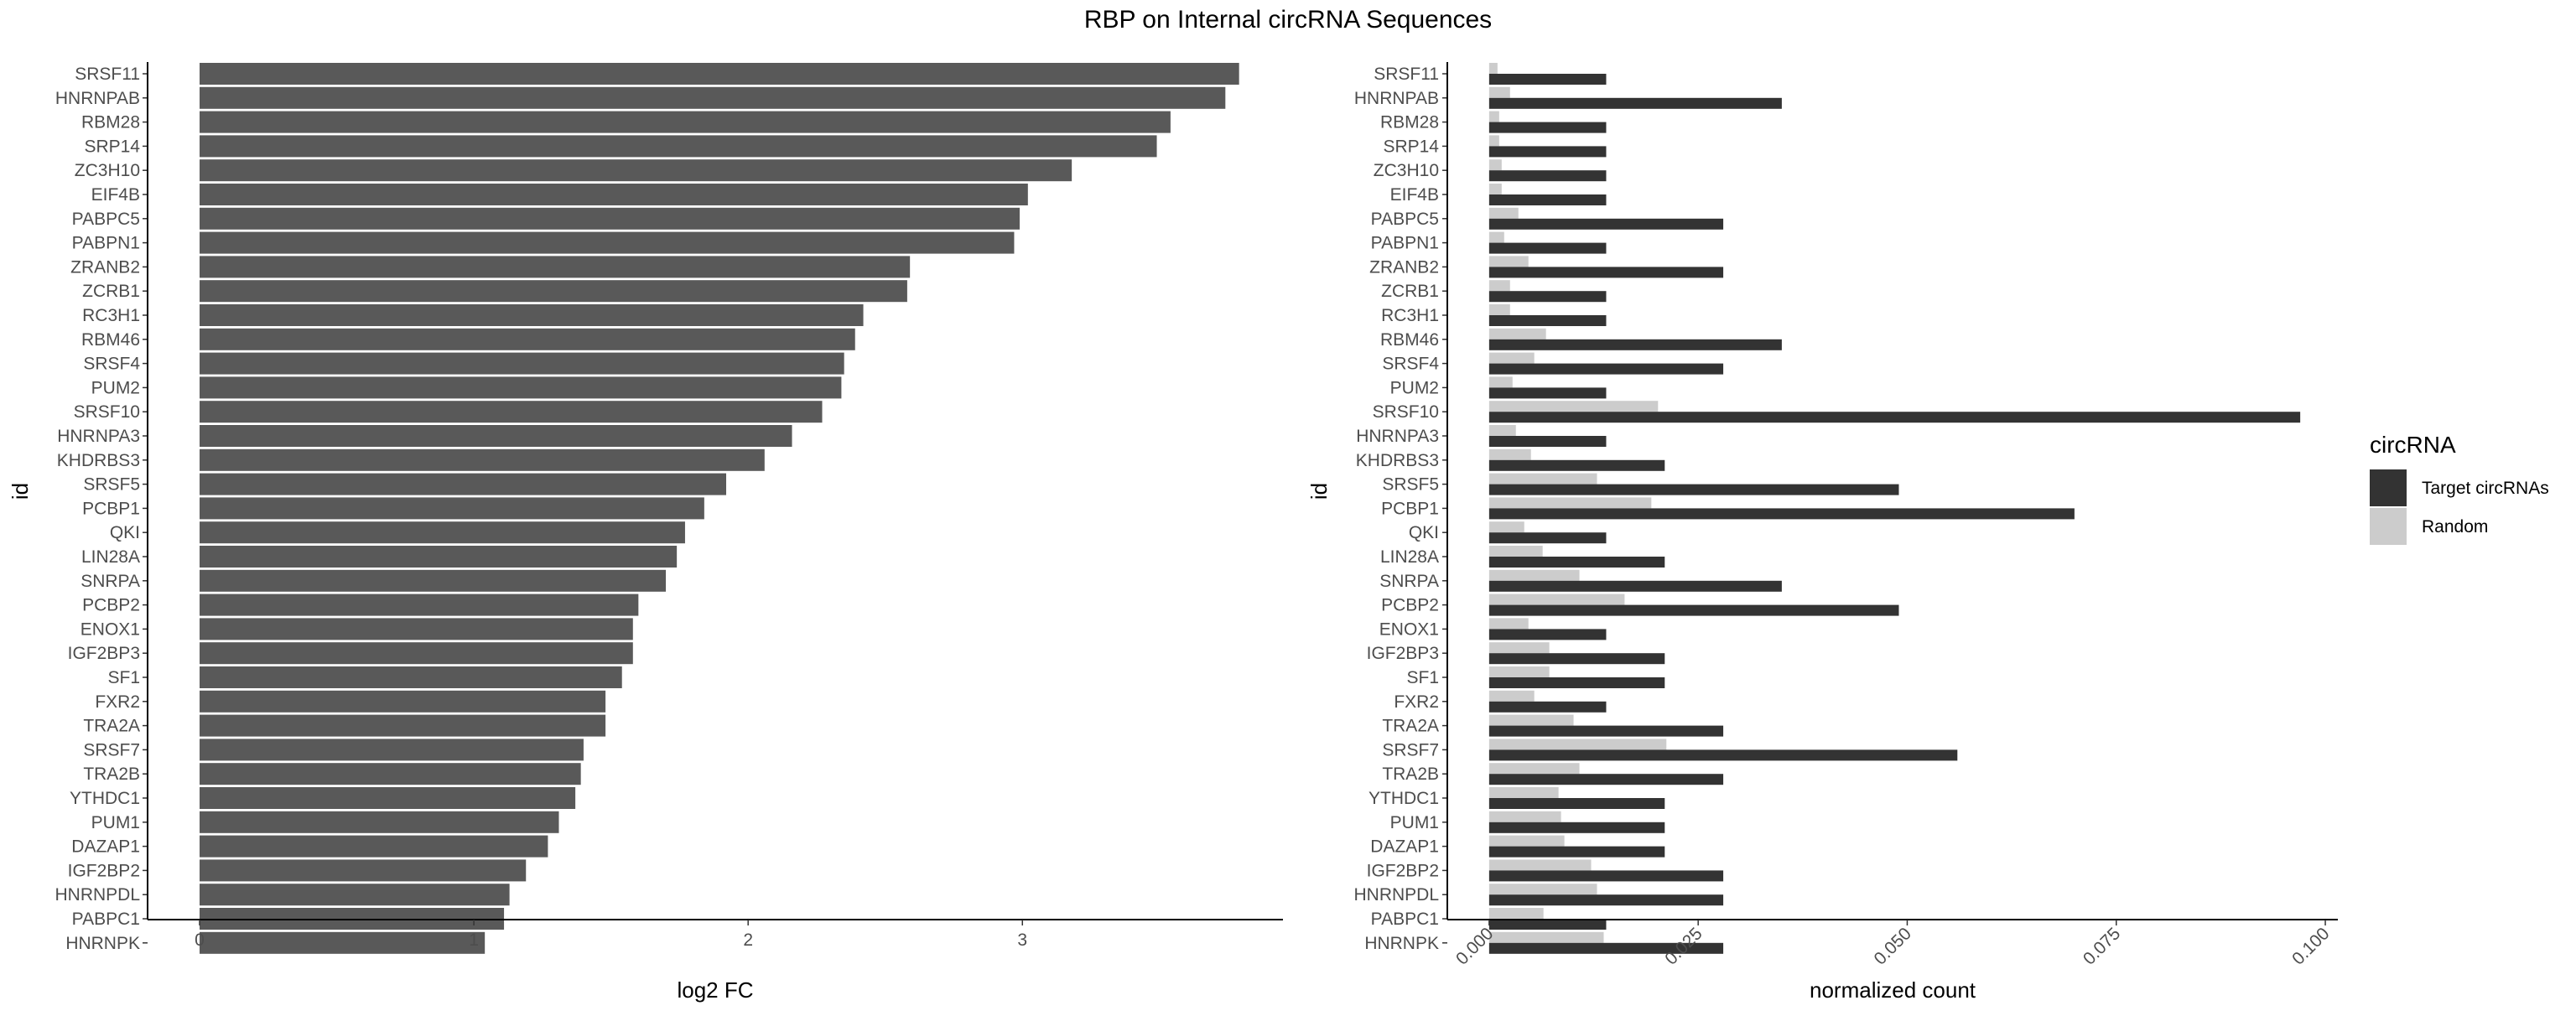 The width and height of the screenshot is (2576, 1016). I want to click on y-tick-label: HNRNPK, so click(102, 944).